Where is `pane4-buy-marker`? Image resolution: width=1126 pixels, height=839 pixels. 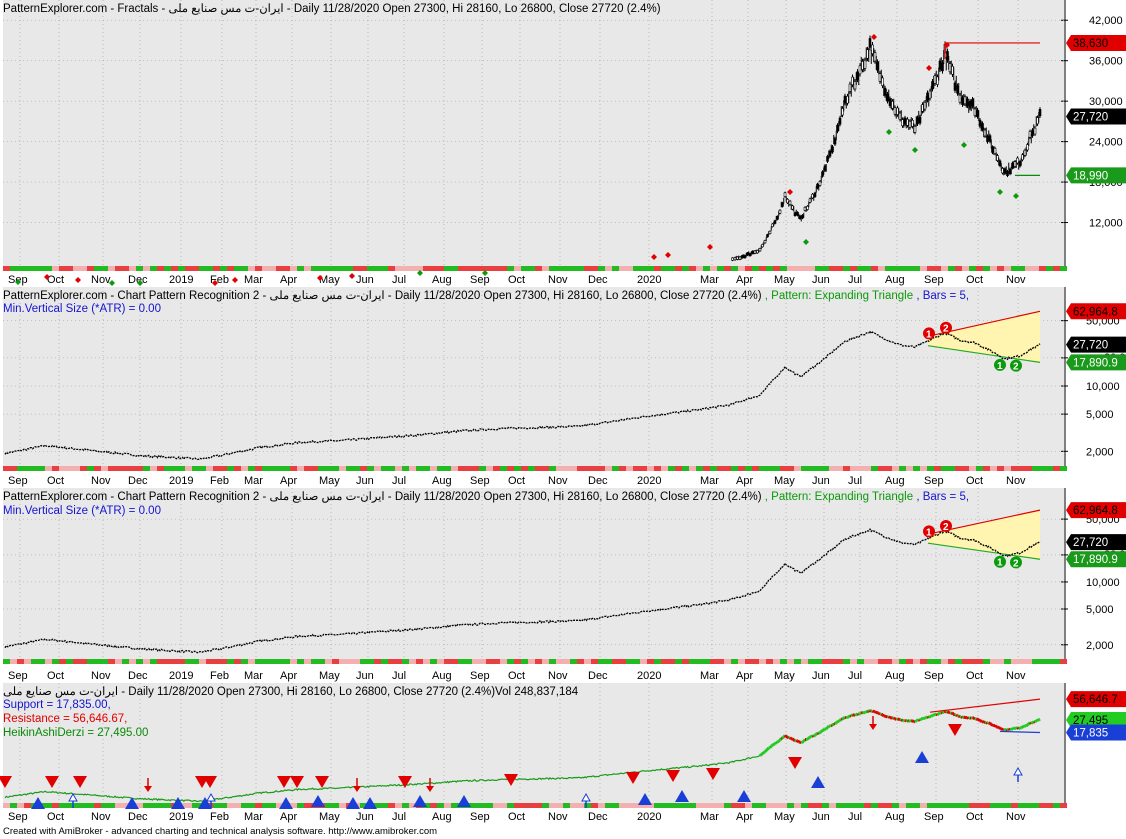 pane4-buy-marker is located at coordinates (178, 803).